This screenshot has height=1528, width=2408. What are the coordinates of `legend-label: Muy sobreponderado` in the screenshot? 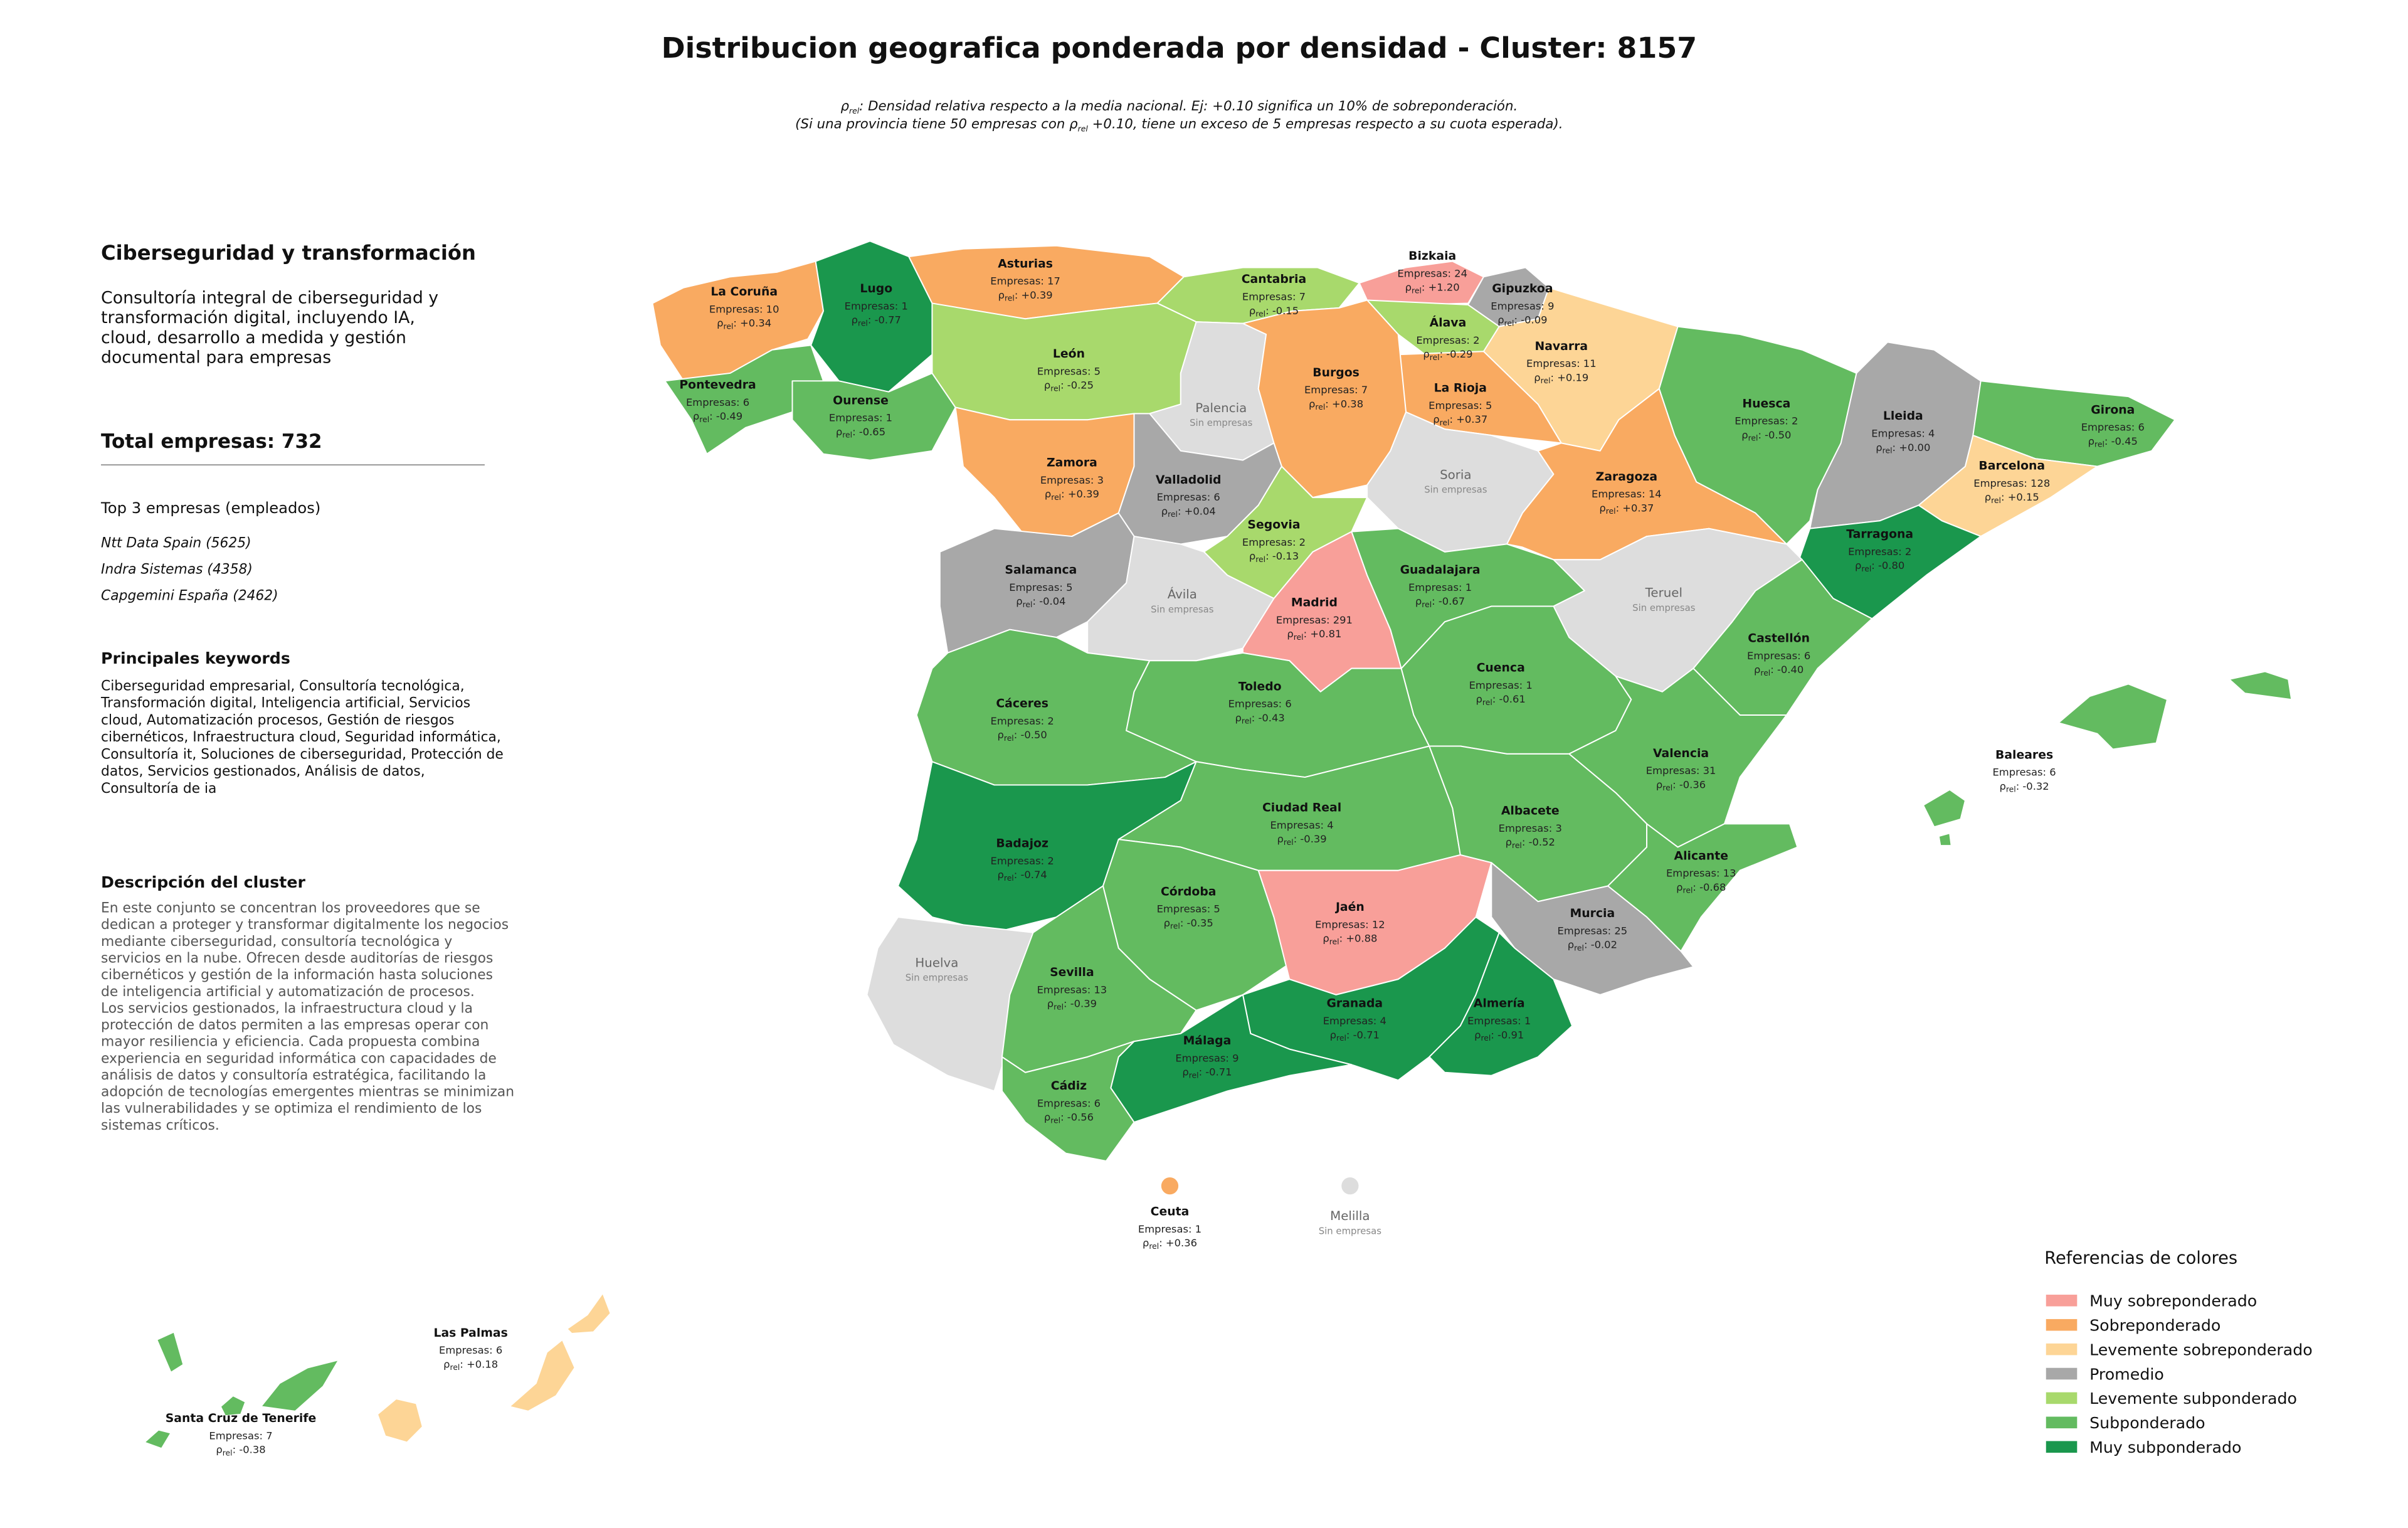 It's located at (2173, 1301).